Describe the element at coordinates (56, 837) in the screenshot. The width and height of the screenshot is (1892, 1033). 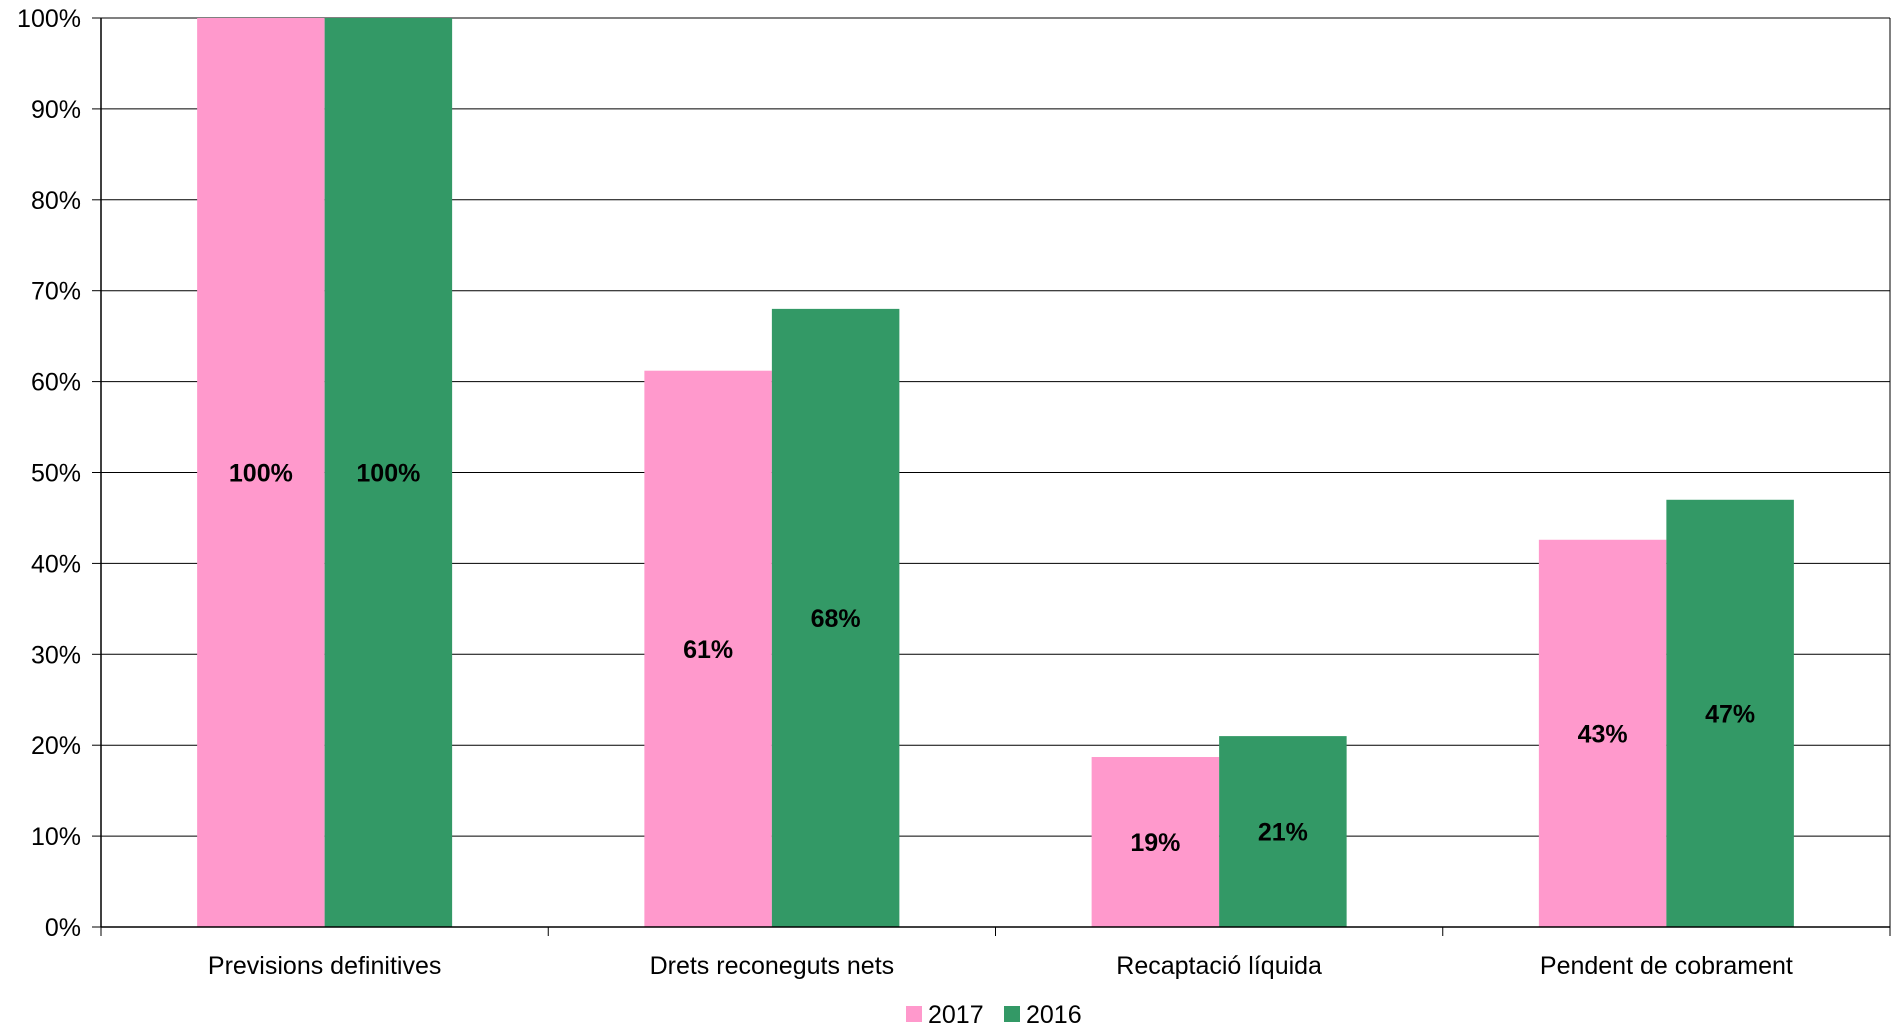
I see `y-tick-label: 10%` at that location.